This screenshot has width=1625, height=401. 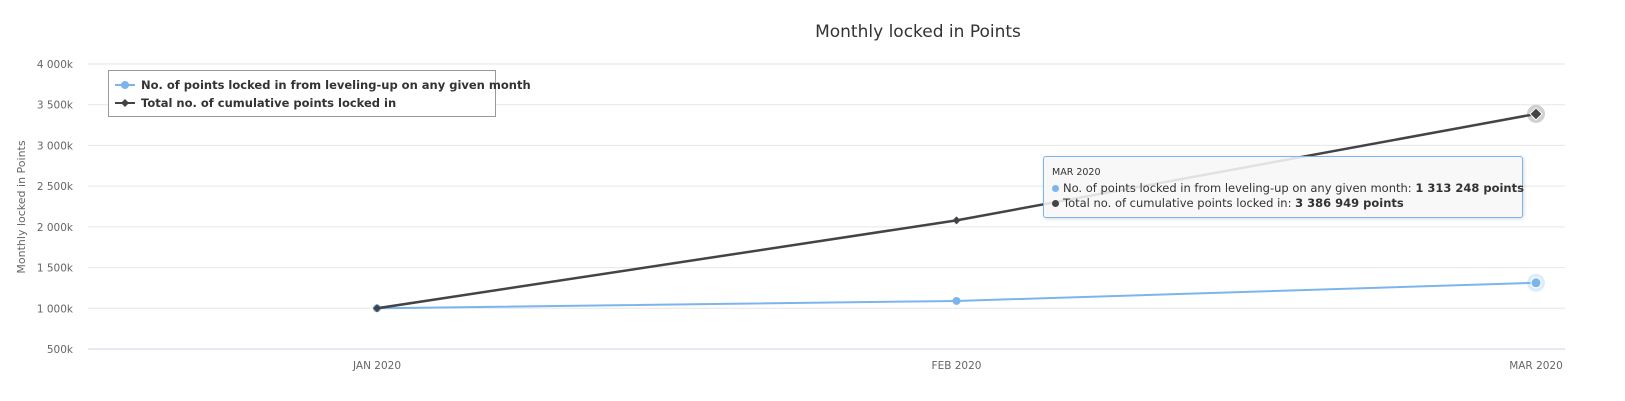 I want to click on y-tick-label: 4 000k, so click(x=55, y=65).